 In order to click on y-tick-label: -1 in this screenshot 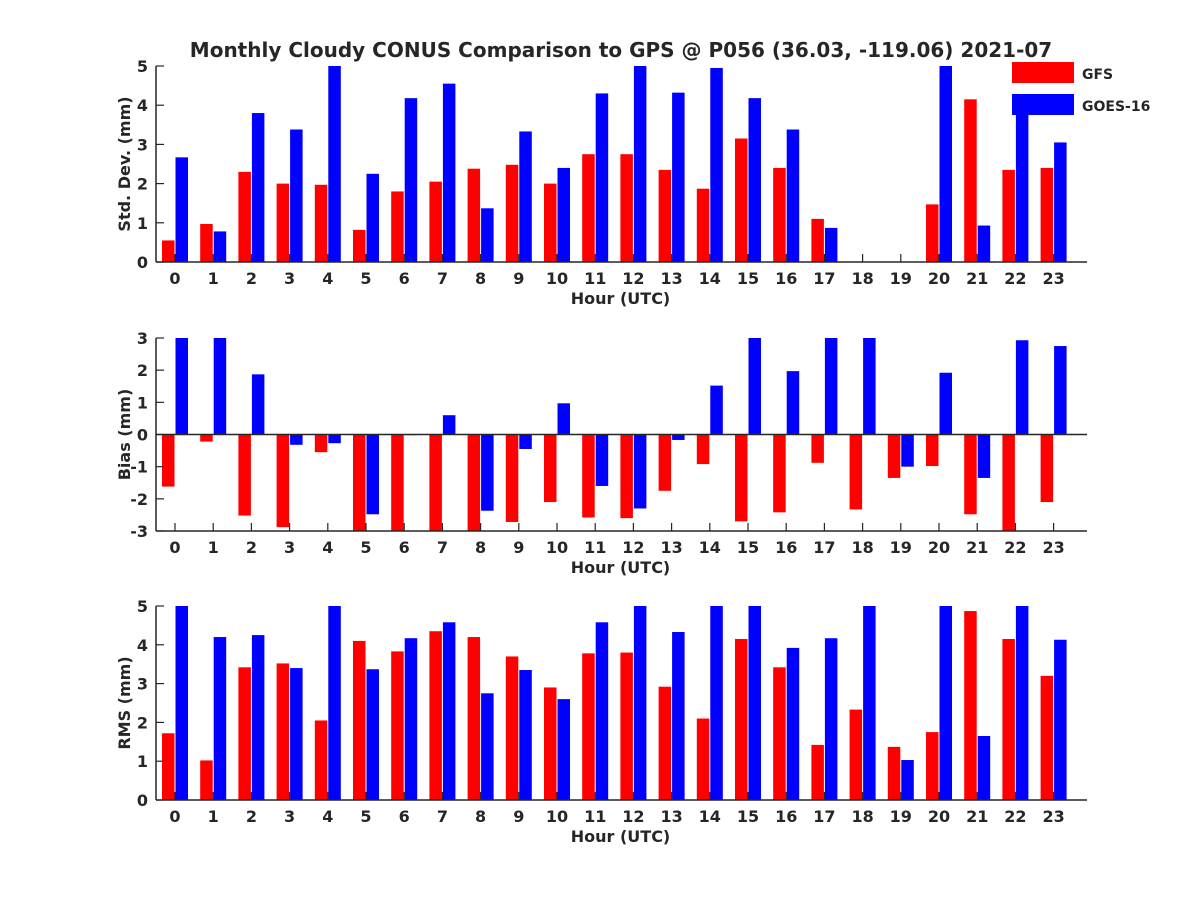, I will do `click(139, 467)`.